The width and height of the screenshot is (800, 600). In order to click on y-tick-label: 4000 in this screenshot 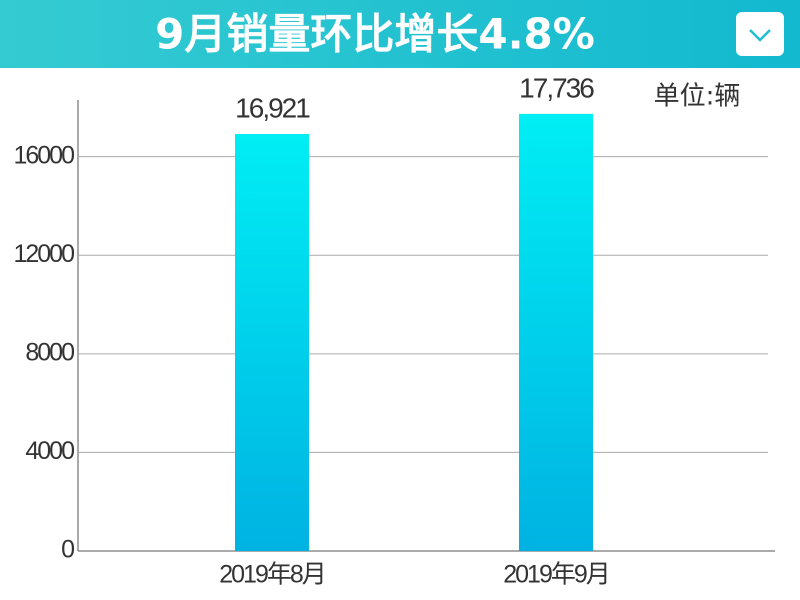, I will do `click(49, 451)`.